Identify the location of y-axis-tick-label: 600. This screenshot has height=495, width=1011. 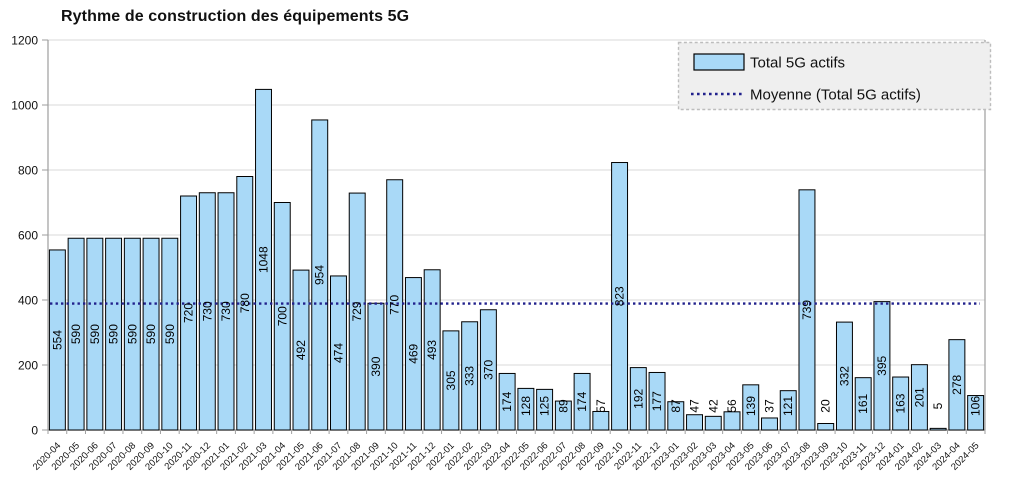
(28, 236).